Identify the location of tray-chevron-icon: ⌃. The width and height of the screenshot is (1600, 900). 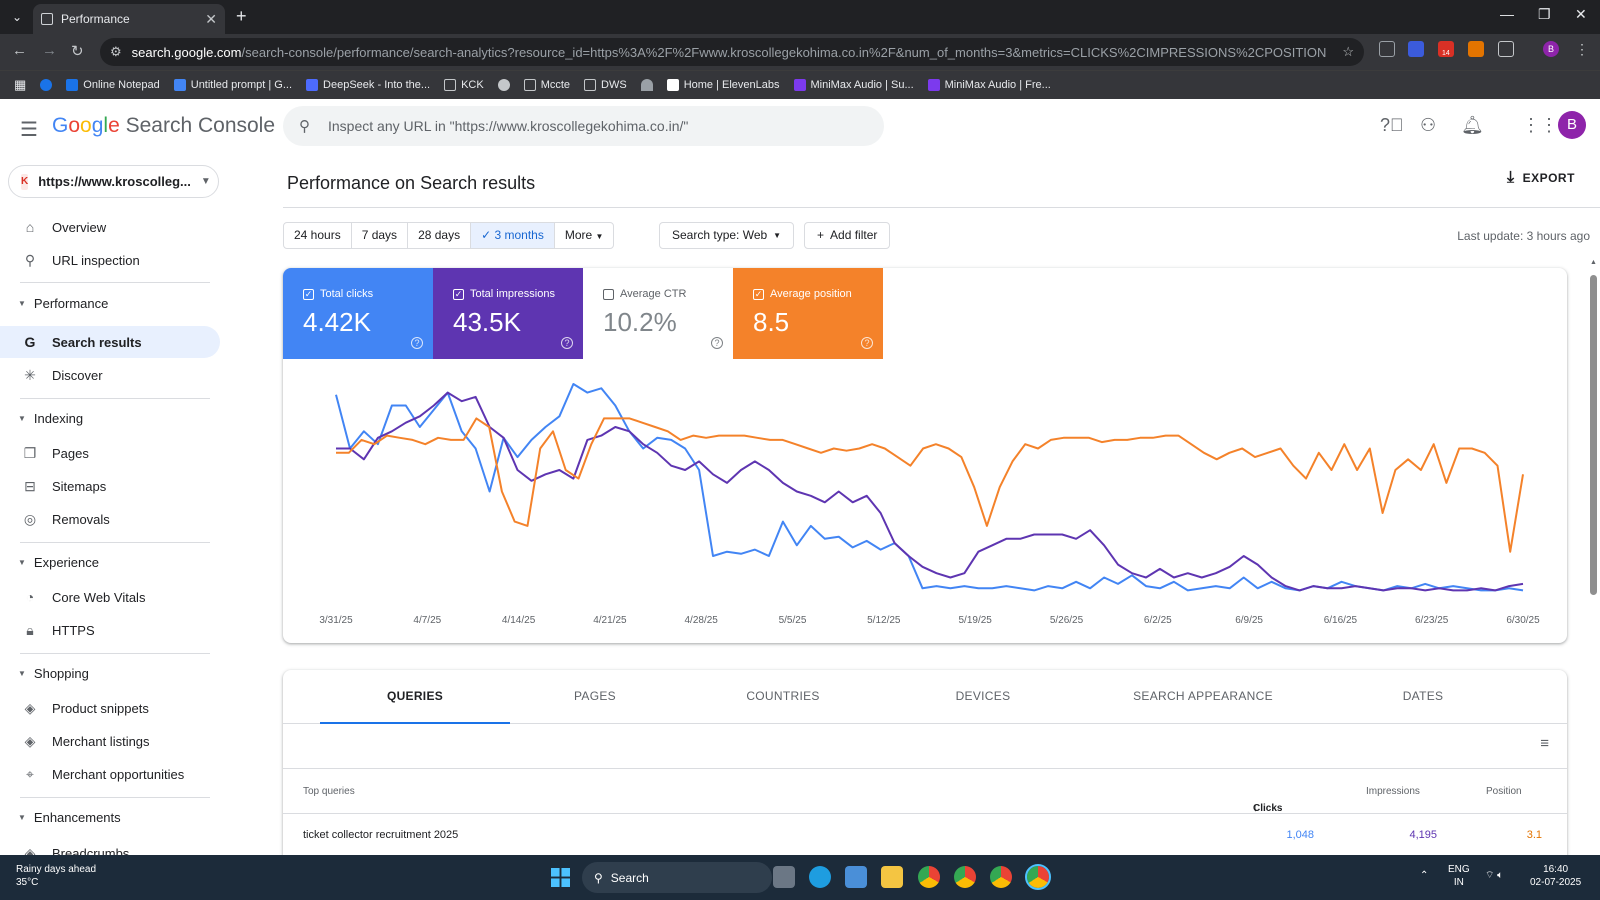
(1424, 875).